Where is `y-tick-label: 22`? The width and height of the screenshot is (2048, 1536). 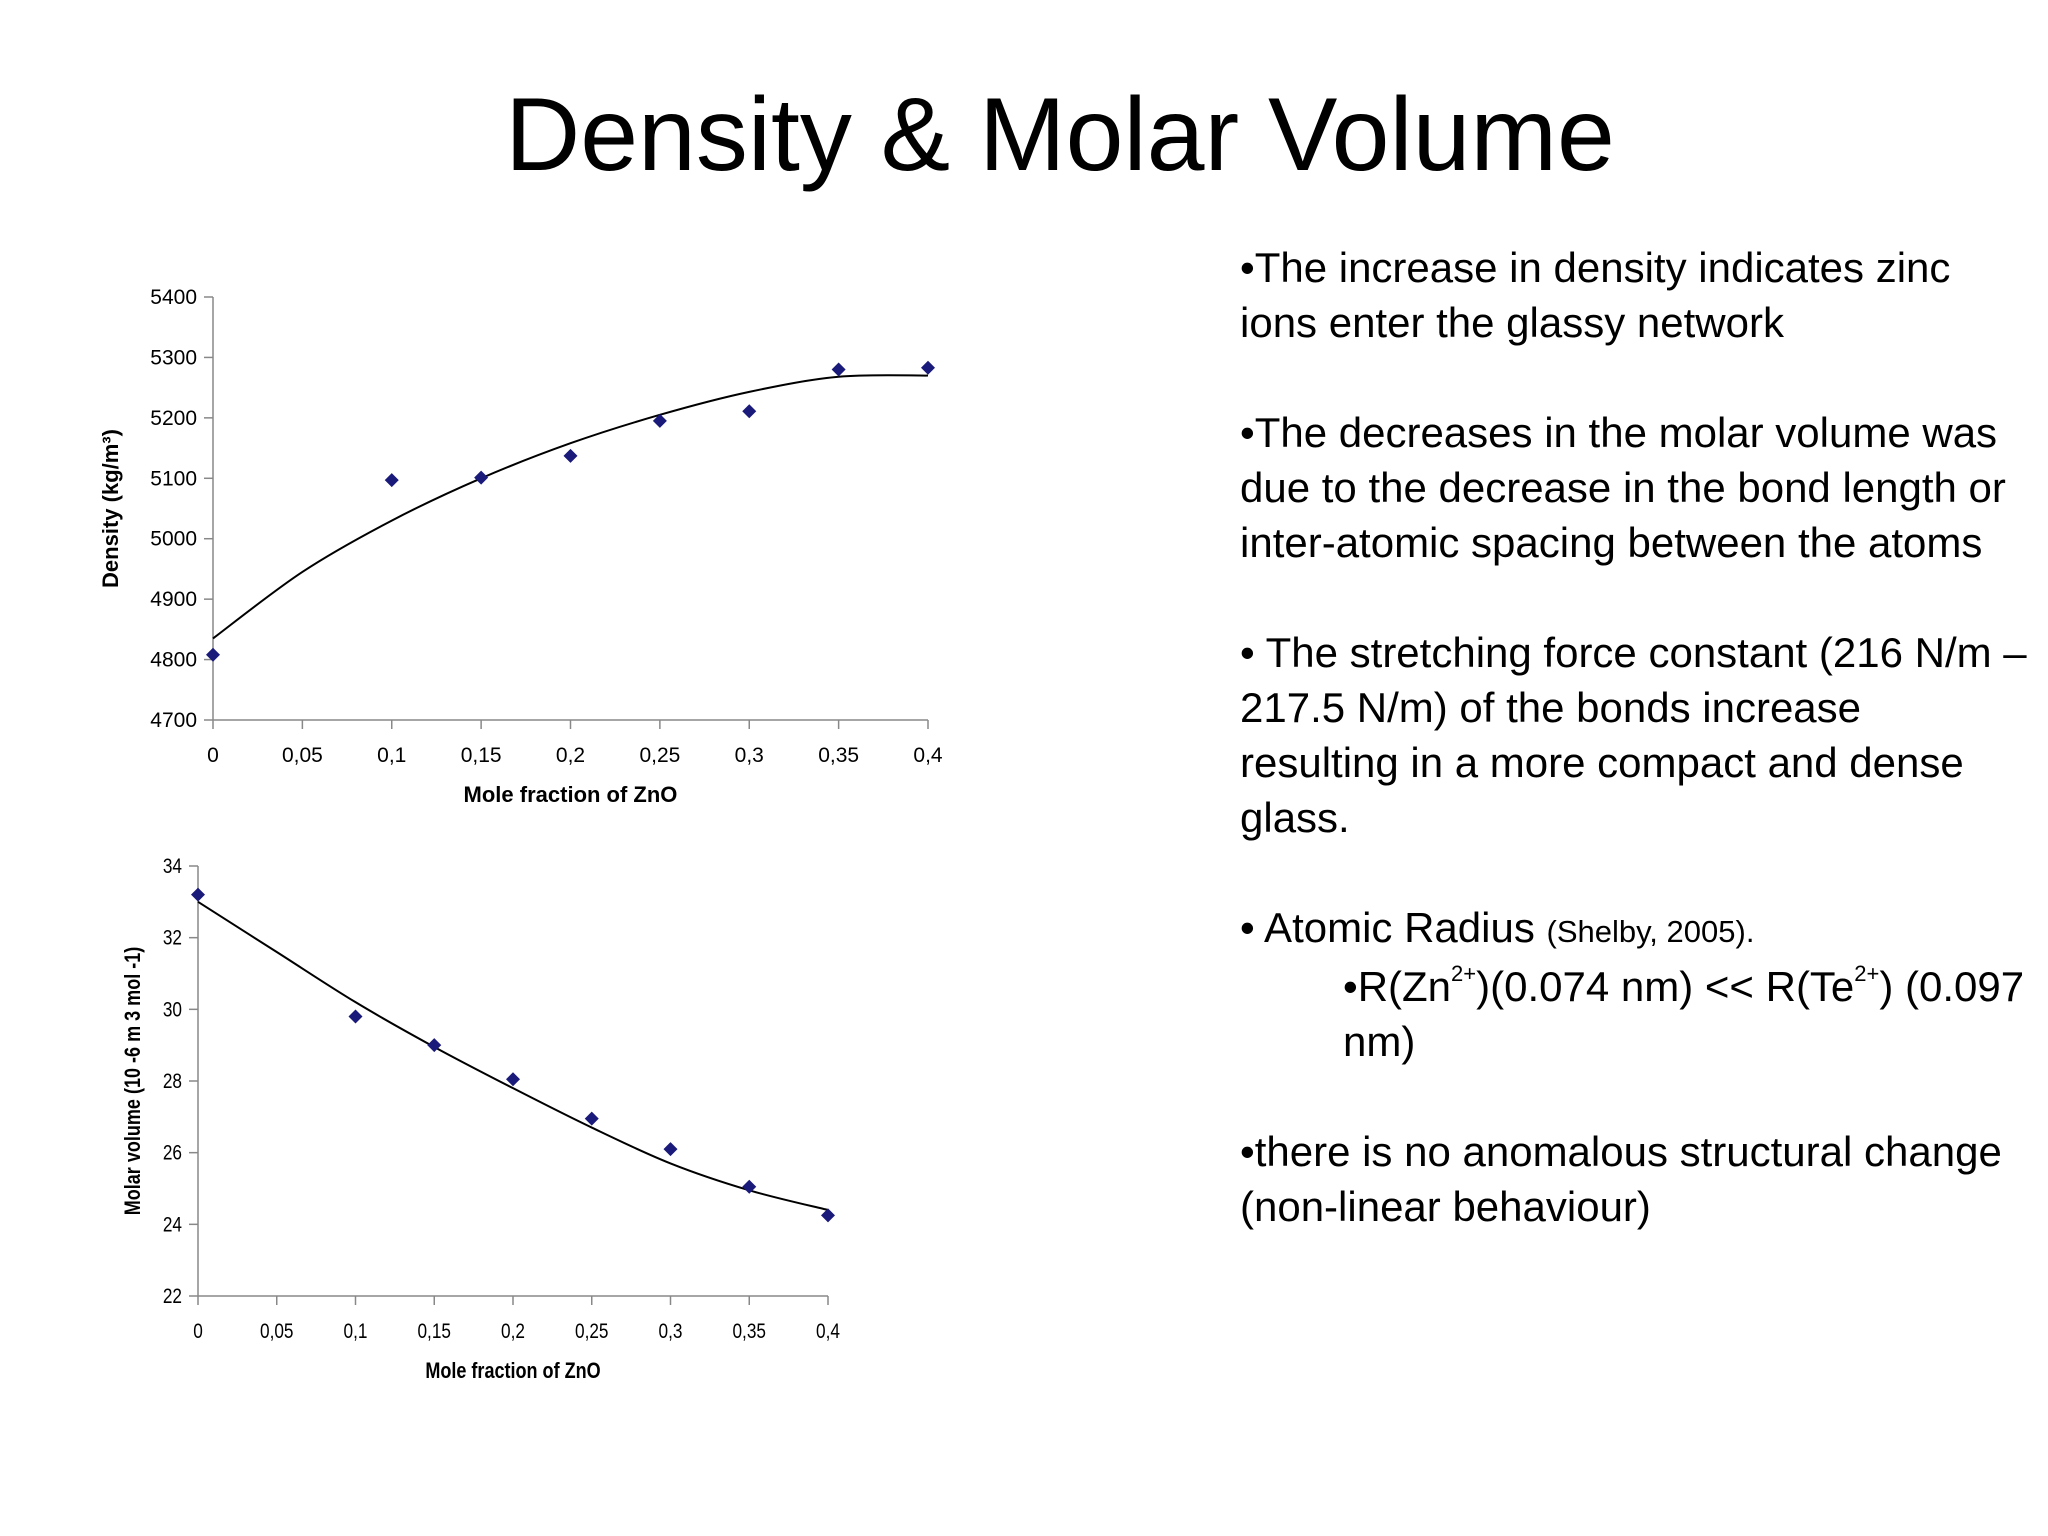
y-tick-label: 22 is located at coordinates (172, 1297).